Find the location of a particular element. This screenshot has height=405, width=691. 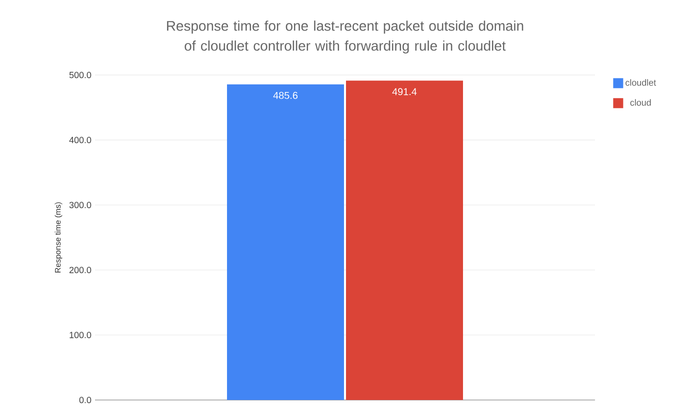

legend-label: cloud is located at coordinates (640, 102).